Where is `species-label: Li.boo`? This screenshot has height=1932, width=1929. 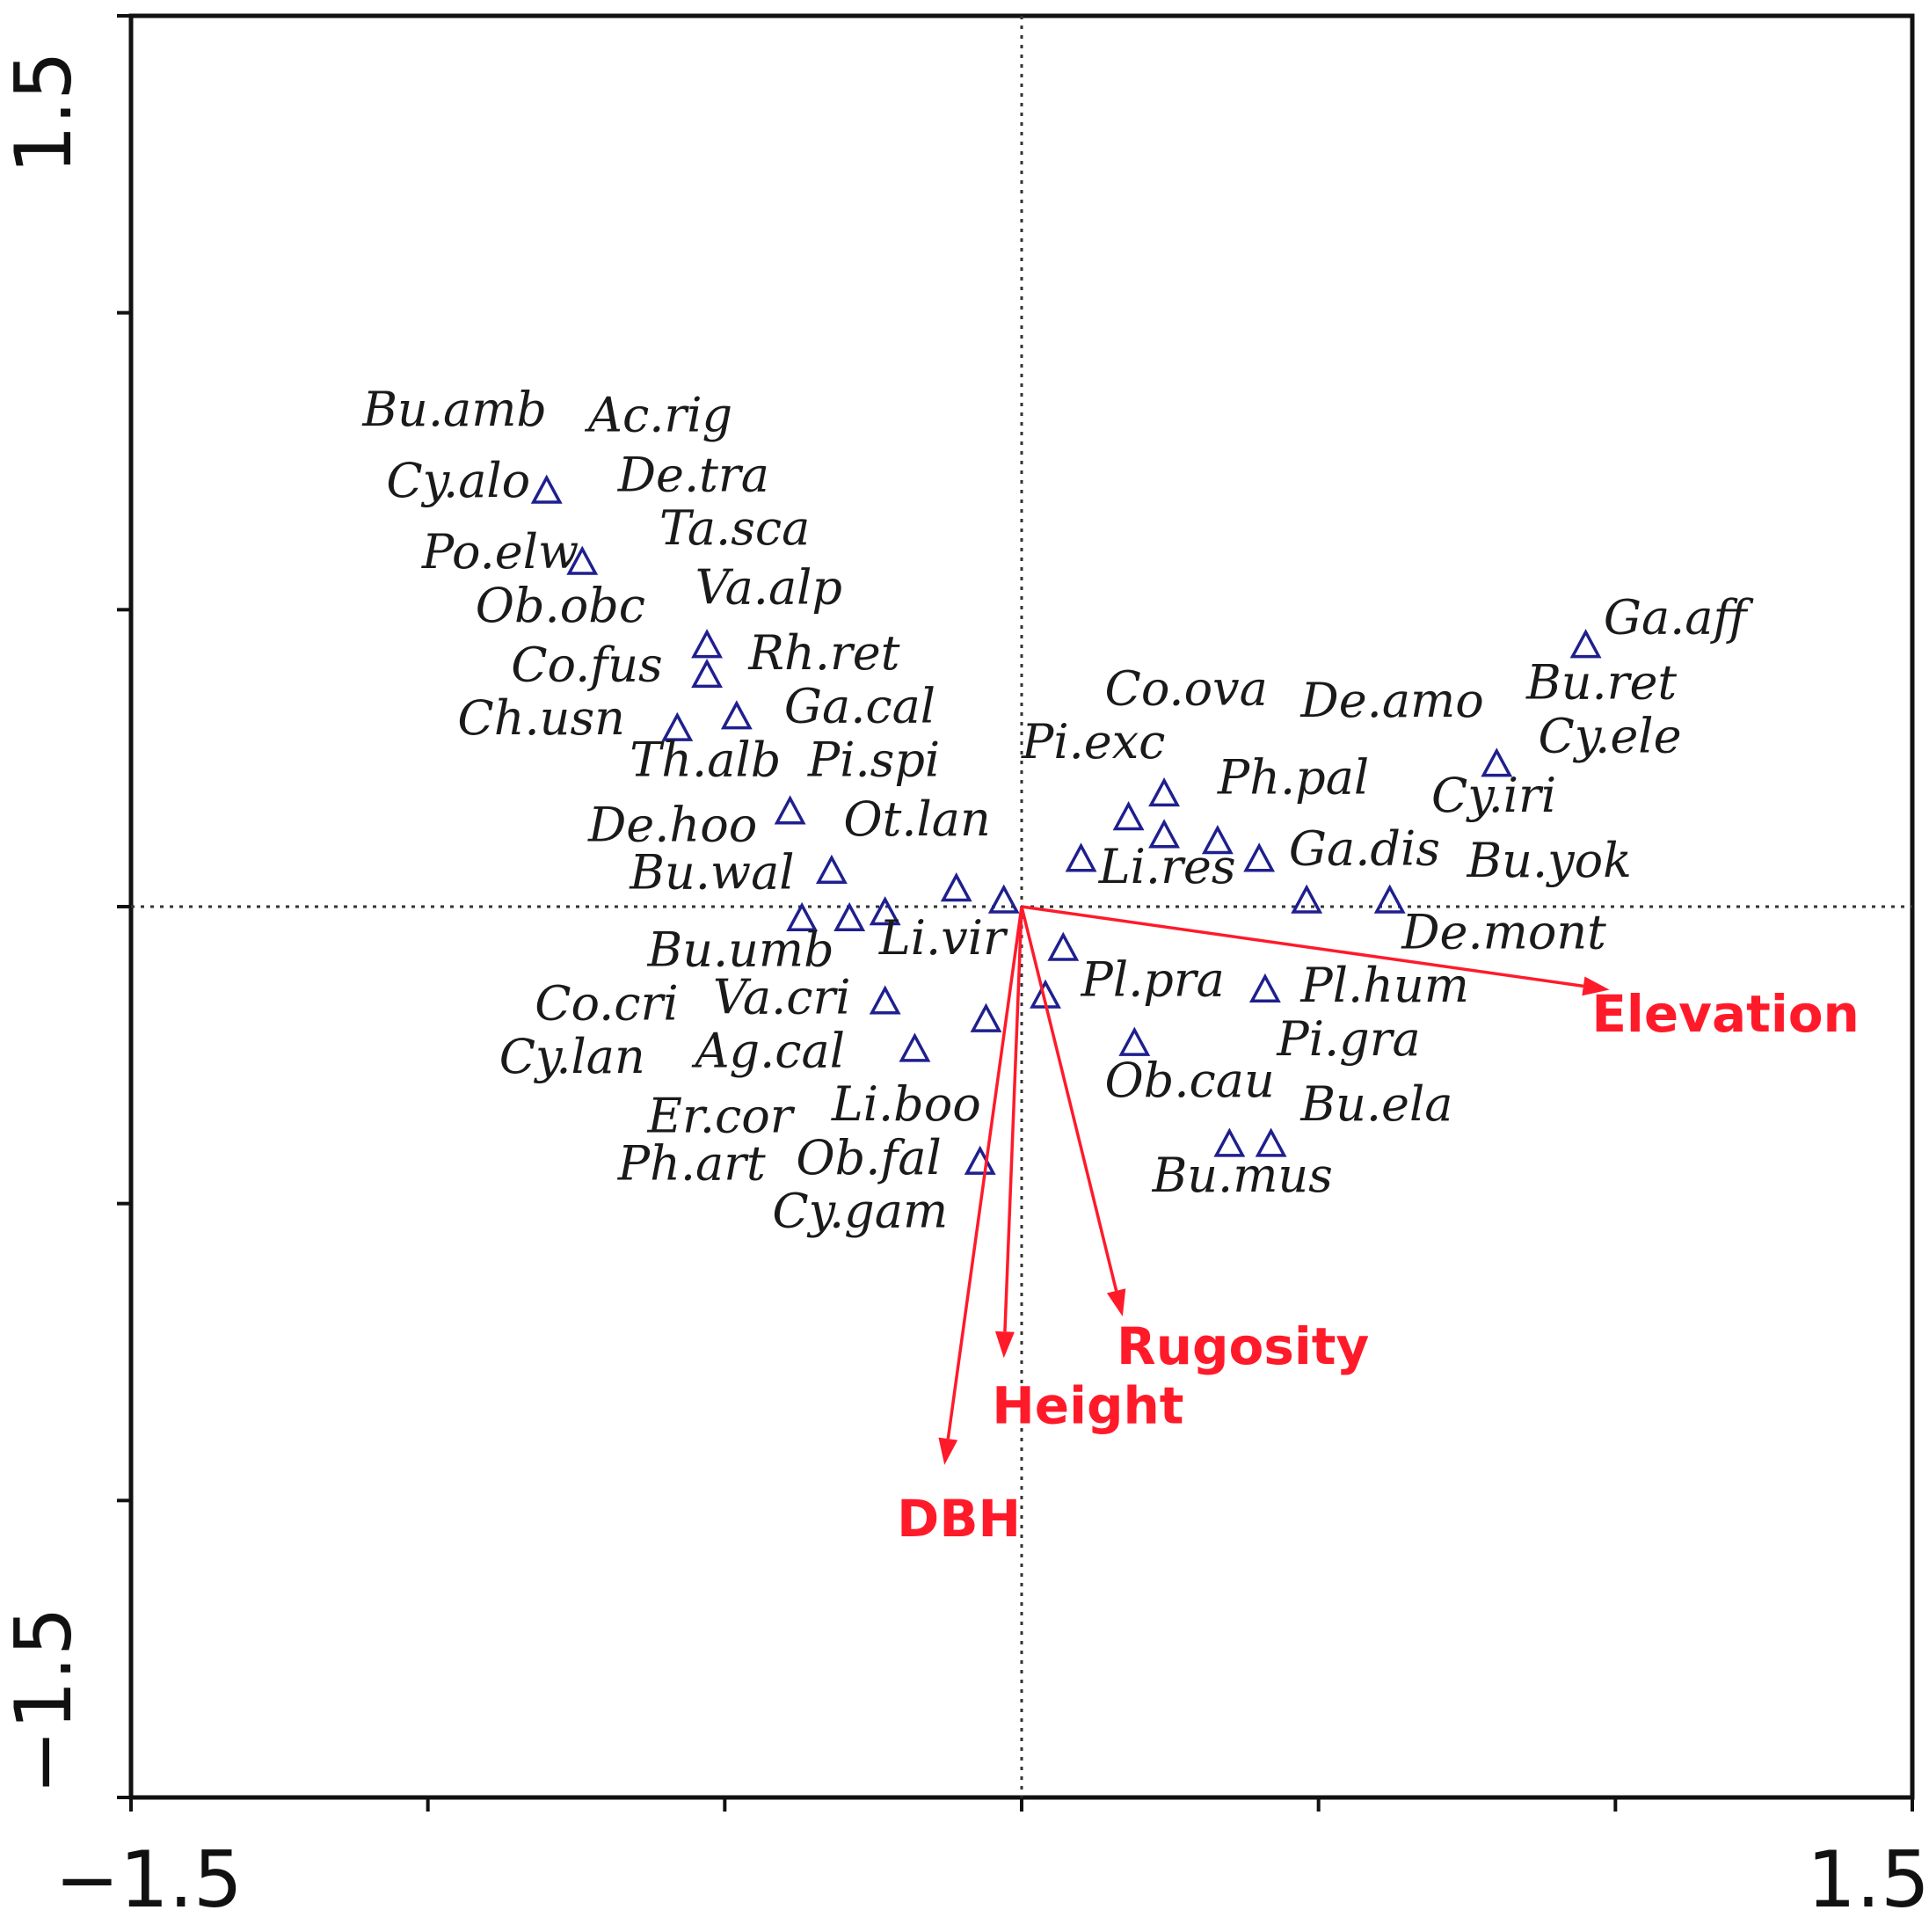 species-label: Li.boo is located at coordinates (906, 1104).